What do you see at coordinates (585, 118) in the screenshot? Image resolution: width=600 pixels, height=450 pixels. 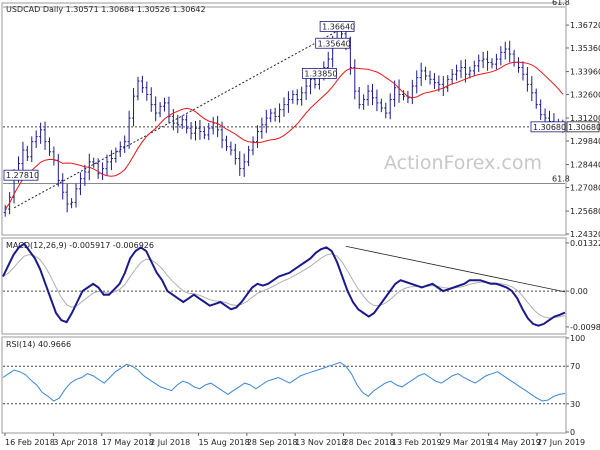 I see `price-y-tick-label: 1.31200` at bounding box center [585, 118].